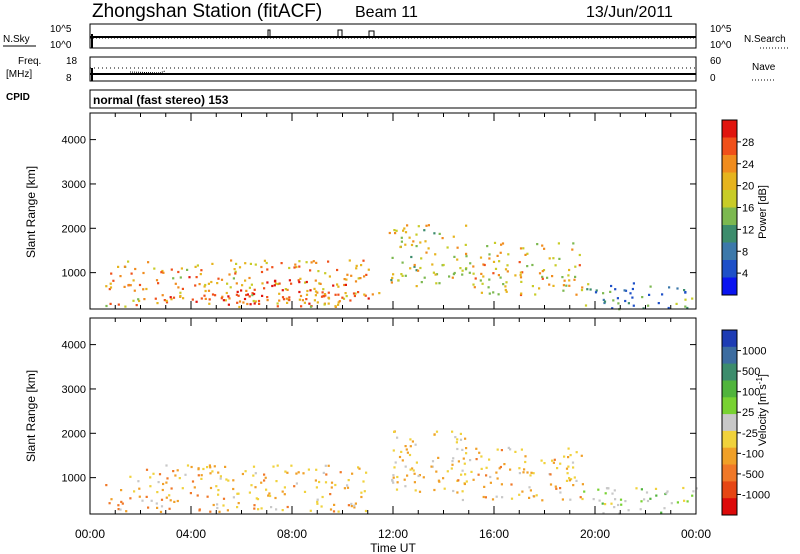  What do you see at coordinates (72, 61) in the screenshot?
I see `freq-tick-high: 18` at bounding box center [72, 61].